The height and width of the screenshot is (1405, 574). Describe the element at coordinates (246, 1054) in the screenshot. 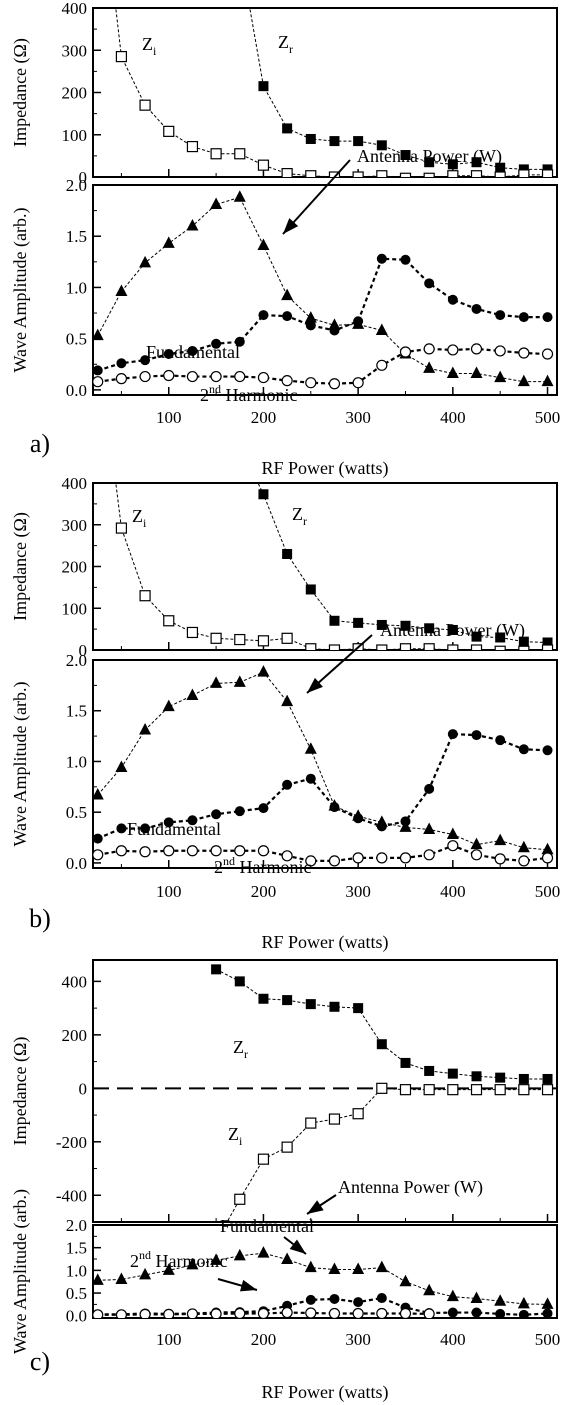

I see `label-sub: r` at that location.